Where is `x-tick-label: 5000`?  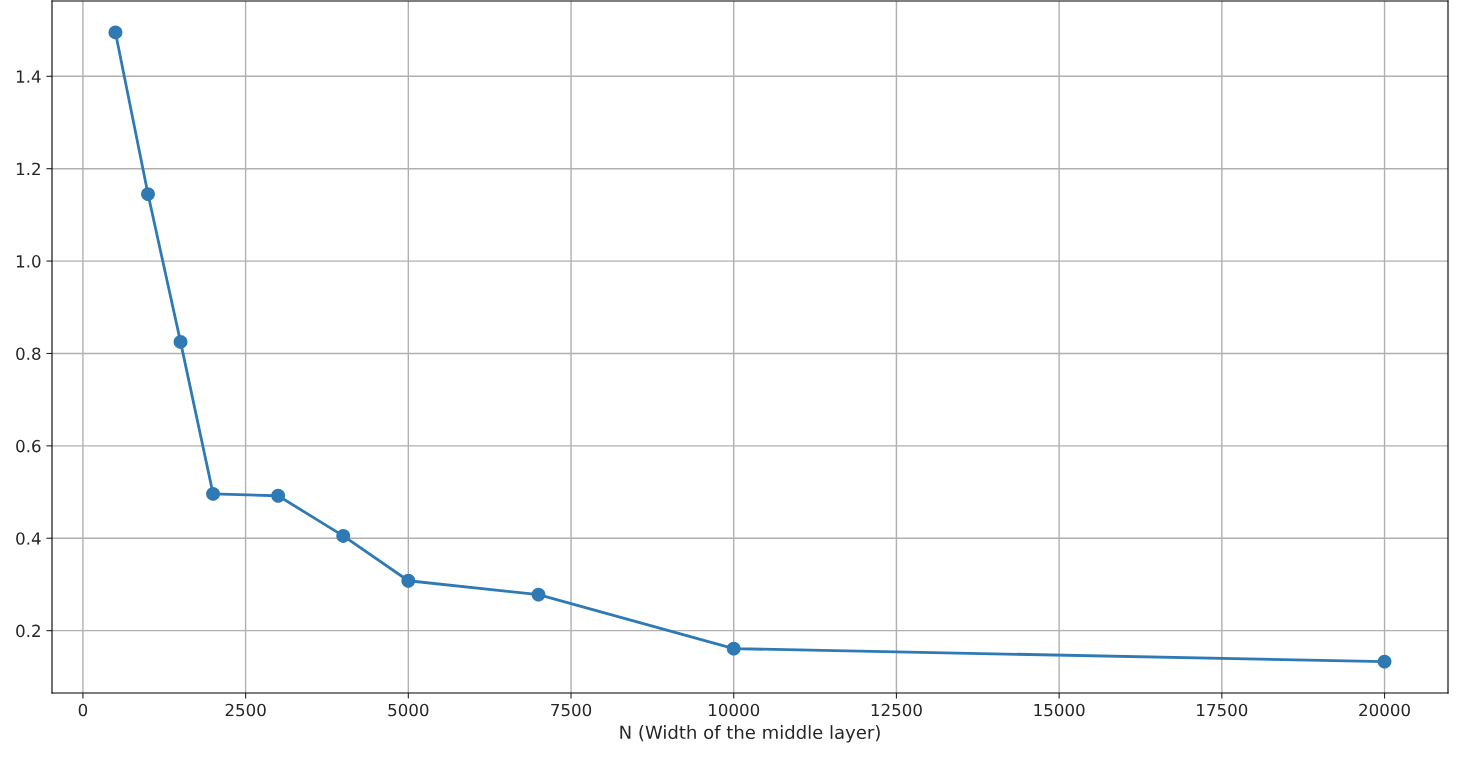 x-tick-label: 5000 is located at coordinates (408, 710).